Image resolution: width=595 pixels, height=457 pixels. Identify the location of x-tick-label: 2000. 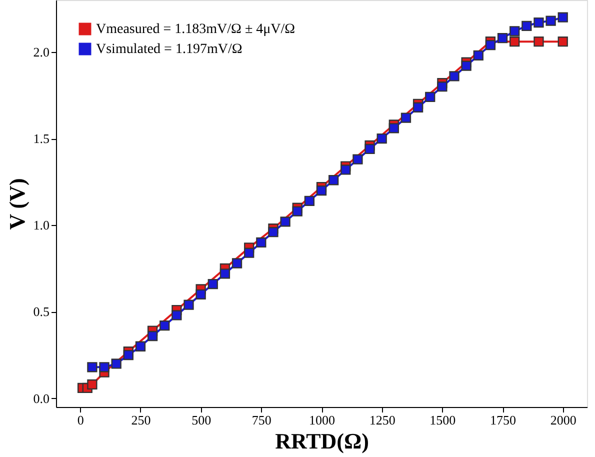
(563, 420).